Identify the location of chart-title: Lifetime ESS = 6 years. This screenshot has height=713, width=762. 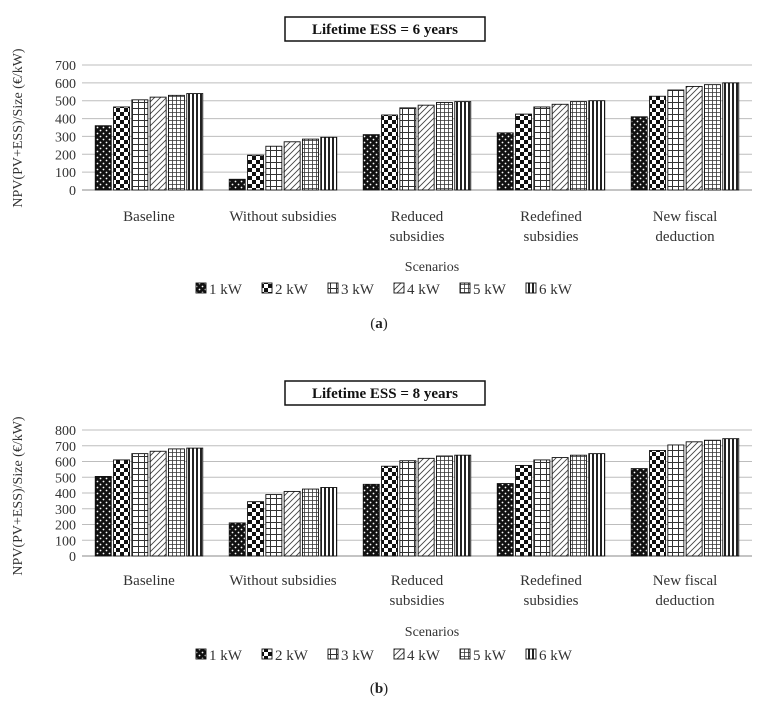
(385, 30).